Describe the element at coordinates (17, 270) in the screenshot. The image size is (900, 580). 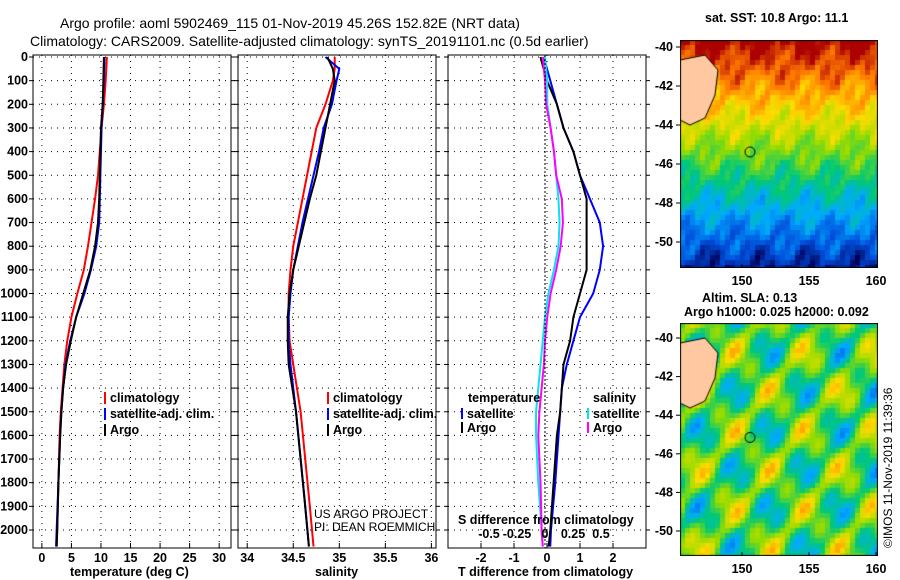
I see `depth-tick-label: 900` at that location.